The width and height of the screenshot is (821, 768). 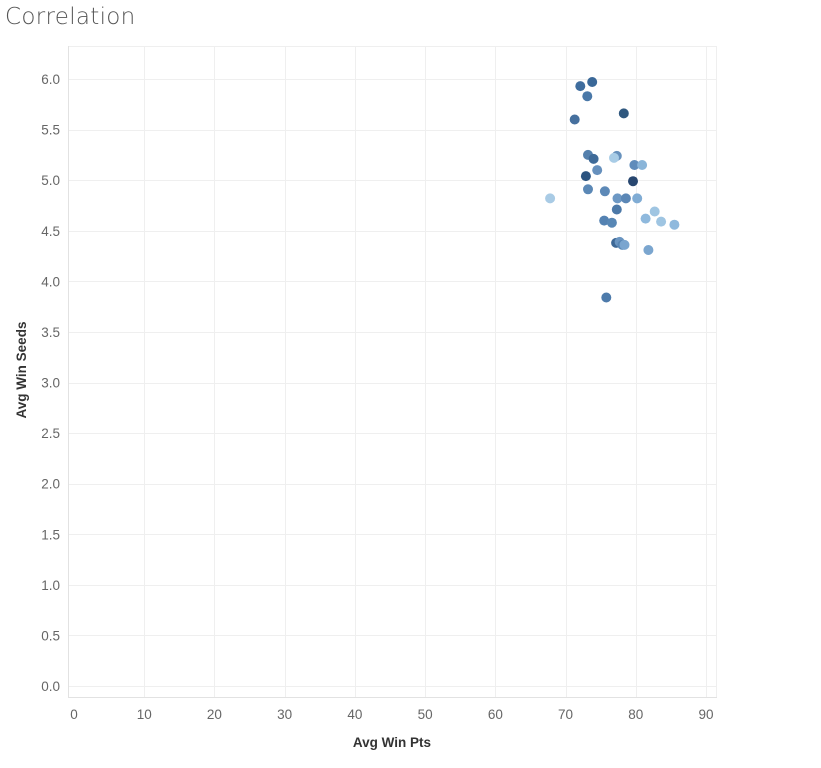 I want to click on x-tick-label: 90, so click(x=705, y=714).